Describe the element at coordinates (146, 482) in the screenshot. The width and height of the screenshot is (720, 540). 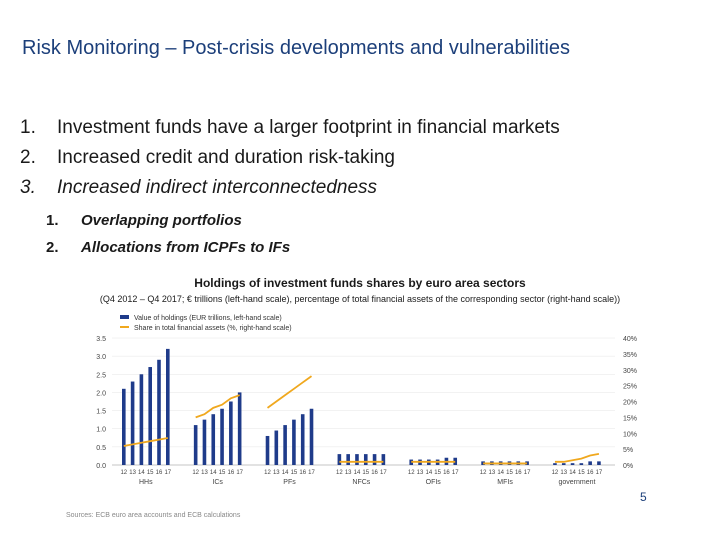
I see `group-label-hhs: HHs` at that location.